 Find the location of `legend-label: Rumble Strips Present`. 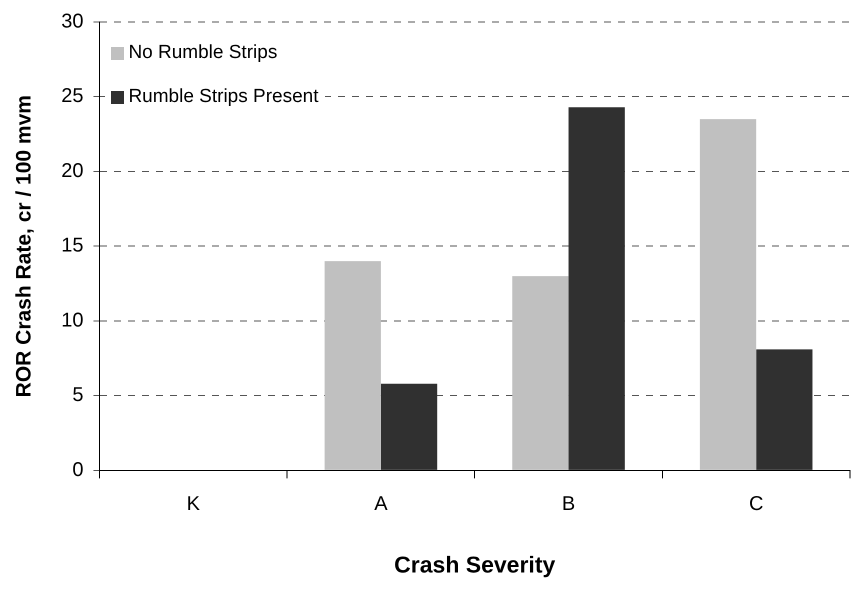

legend-label: Rumble Strips Present is located at coordinates (223, 97).